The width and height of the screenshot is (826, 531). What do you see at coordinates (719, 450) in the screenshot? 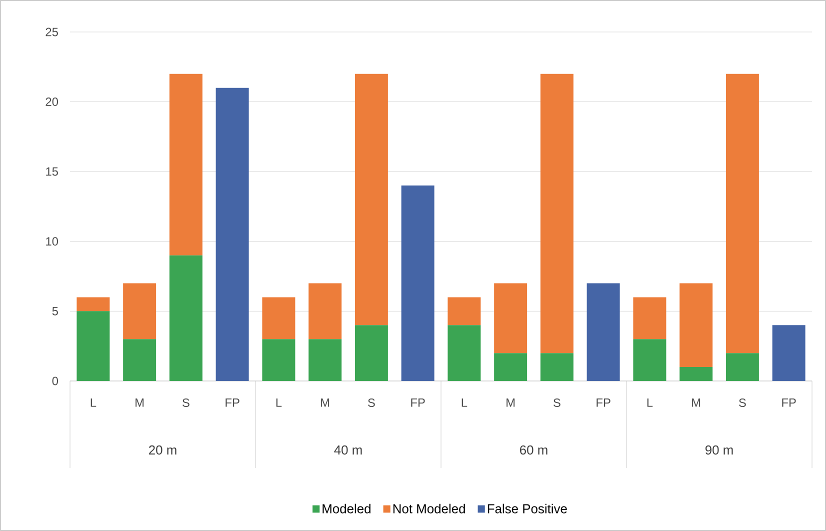
I see `text: 90 m` at bounding box center [719, 450].